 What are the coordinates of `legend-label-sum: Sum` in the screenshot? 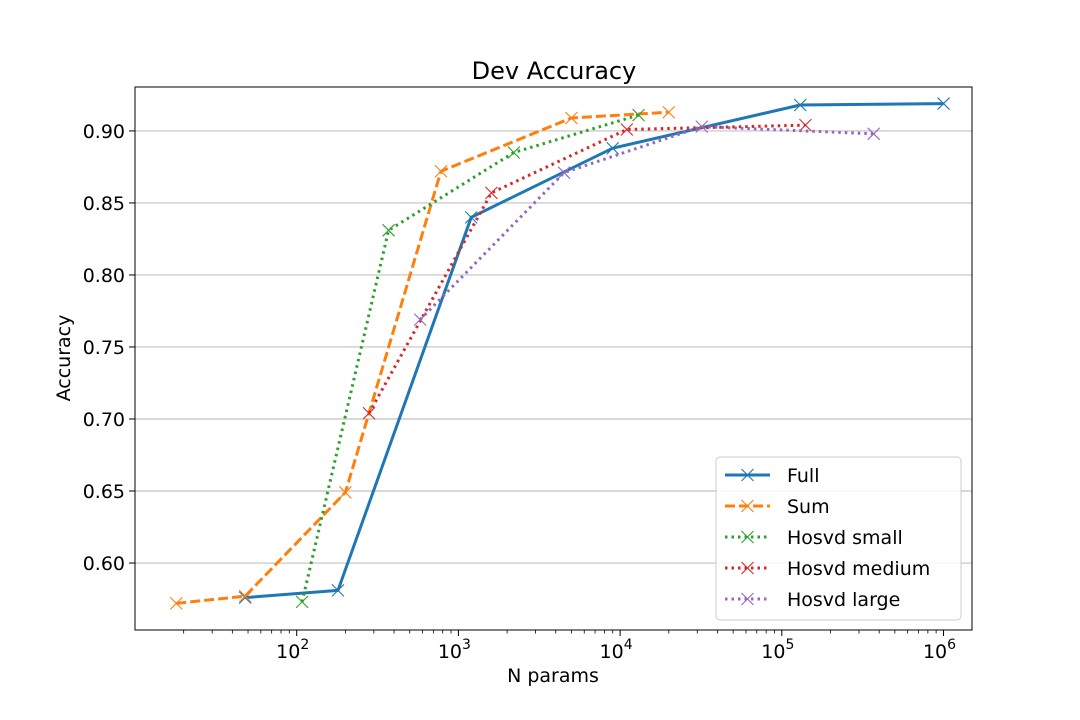 It's located at (808, 507).